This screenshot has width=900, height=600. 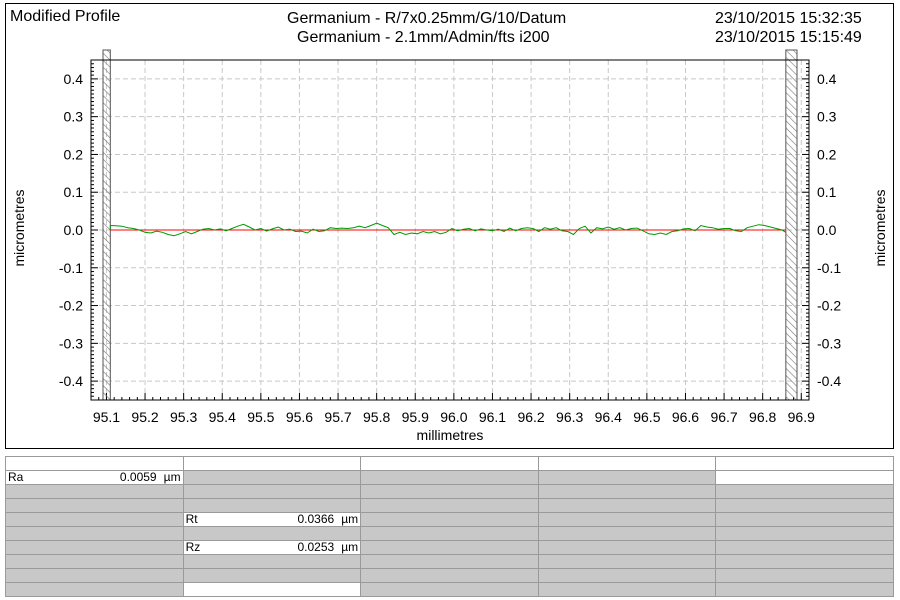 What do you see at coordinates (829, 268) in the screenshot?
I see `y-tick-label-right: -0.1` at bounding box center [829, 268].